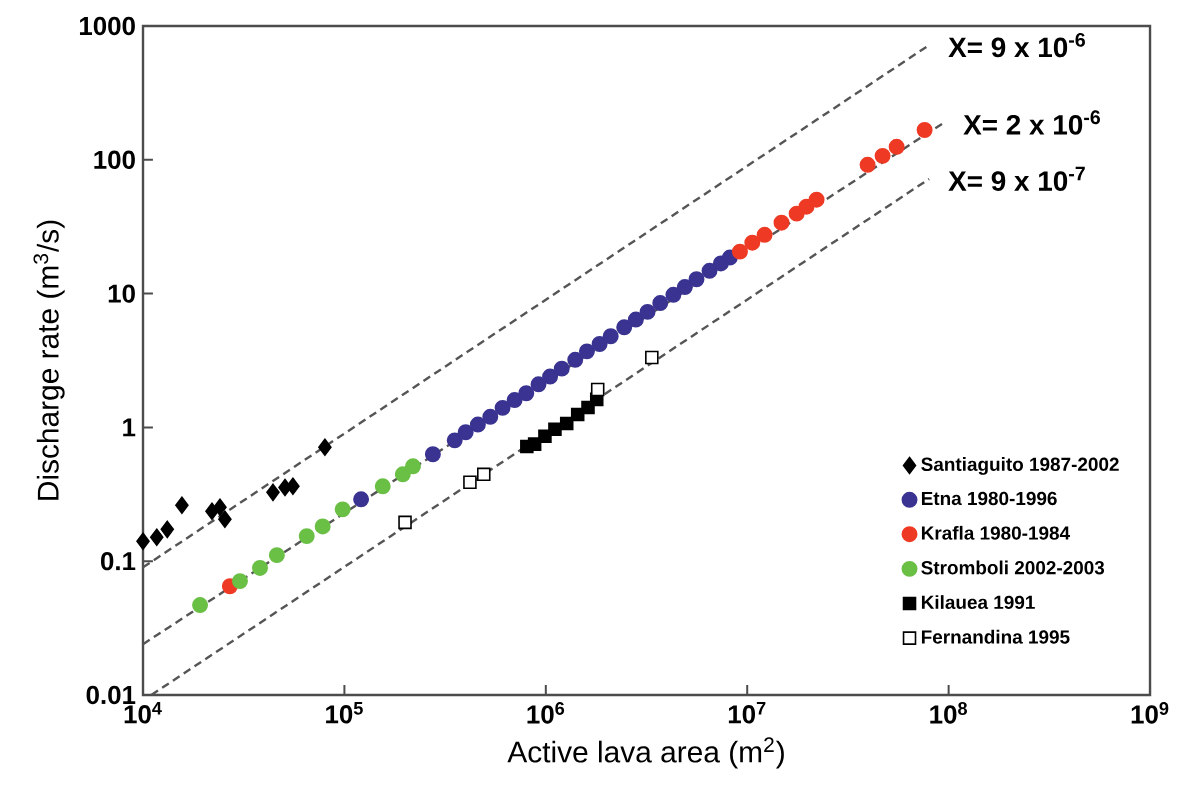 Image resolution: width=1192 pixels, height=800 pixels. What do you see at coordinates (121, 293) in the screenshot?
I see `y-tick-label: 10` at bounding box center [121, 293].